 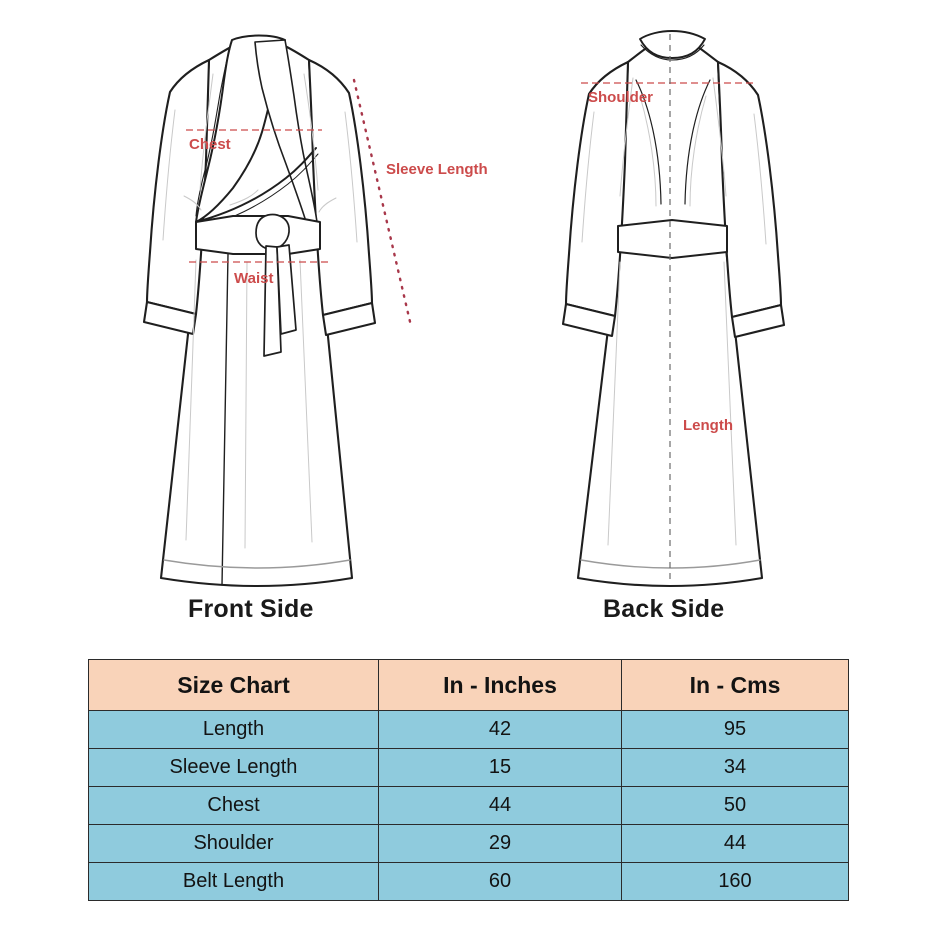 I want to click on table-row: Shoulder 29 44, so click(x=468, y=843).